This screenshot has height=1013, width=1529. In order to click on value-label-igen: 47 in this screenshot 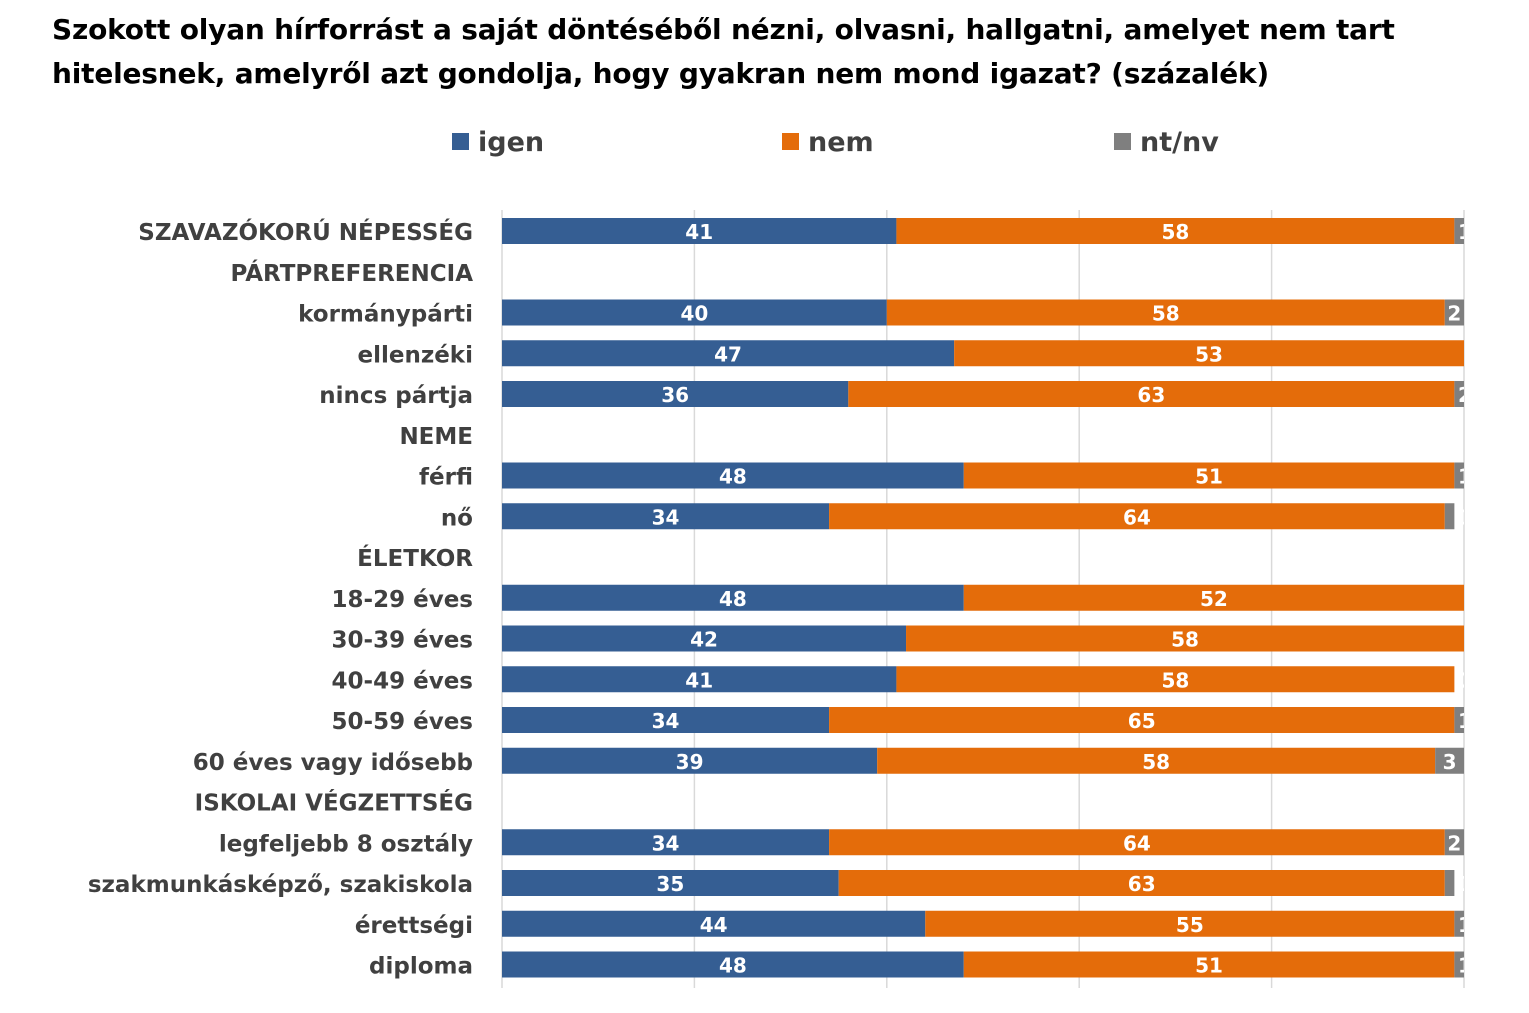, I will do `click(728, 354)`.